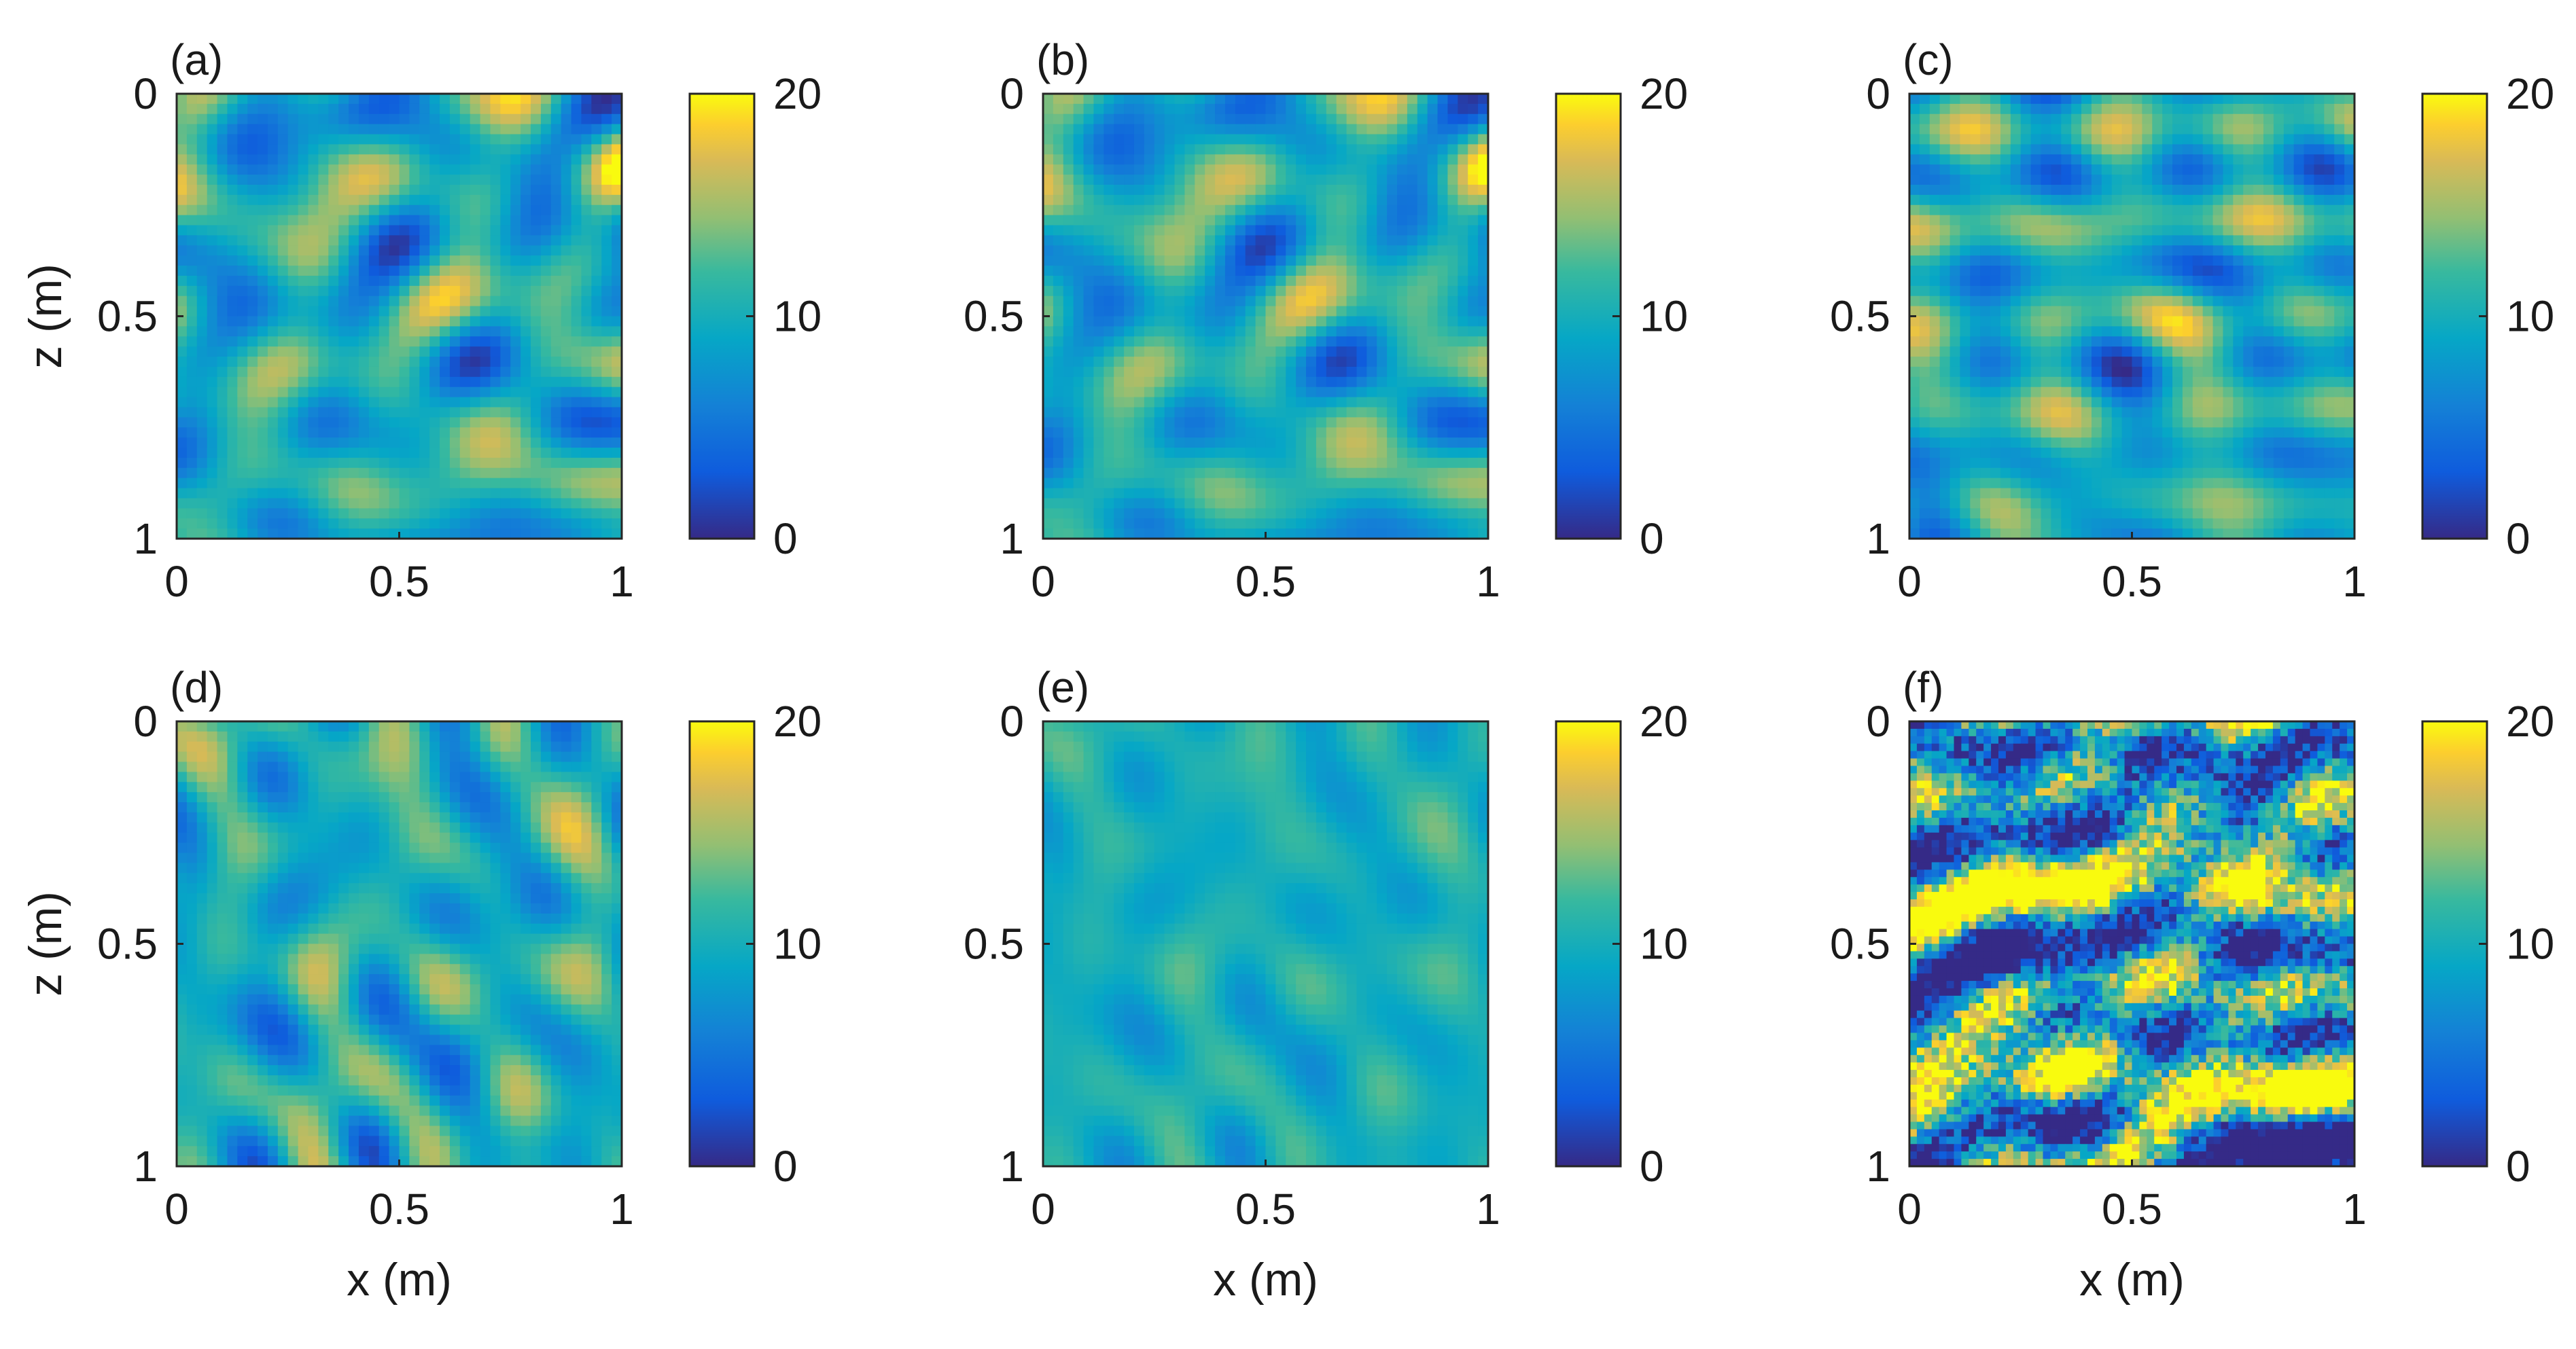  What do you see at coordinates (399, 316) in the screenshot?
I see `heatmap-a` at bounding box center [399, 316].